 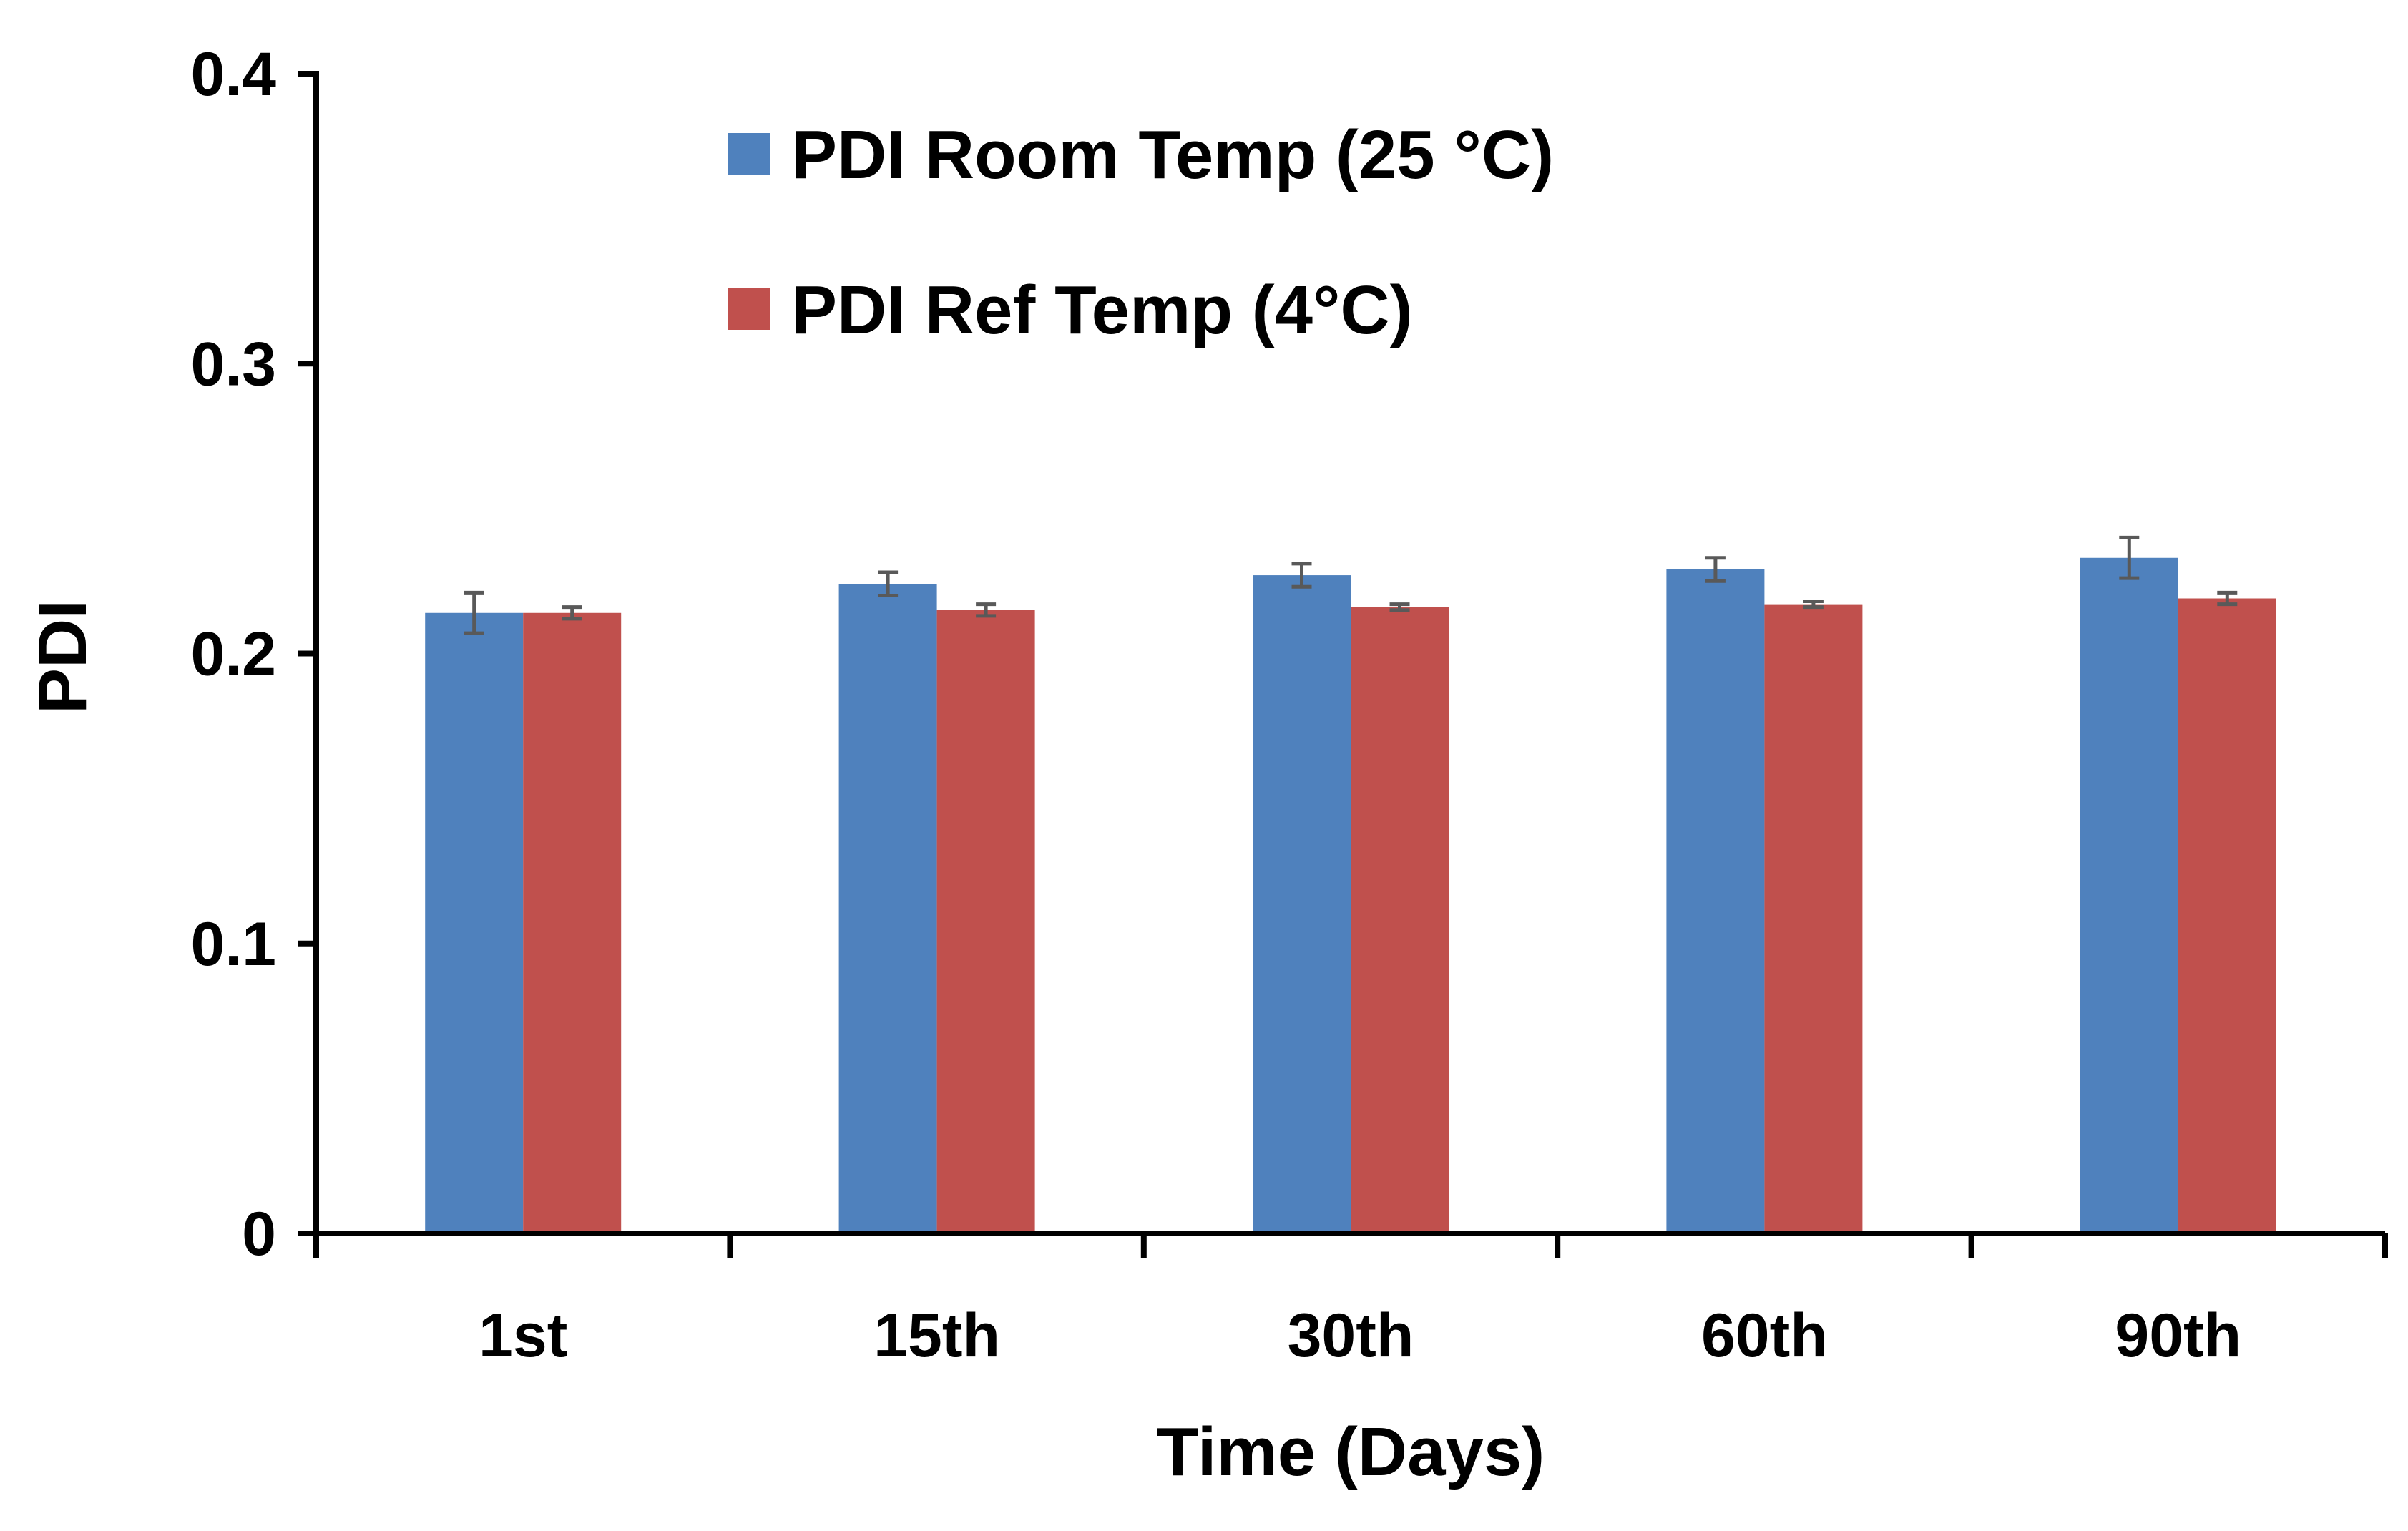 I want to click on legend-entry-room-temp: PDI Room Temp (25 °C), so click(x=1141, y=155).